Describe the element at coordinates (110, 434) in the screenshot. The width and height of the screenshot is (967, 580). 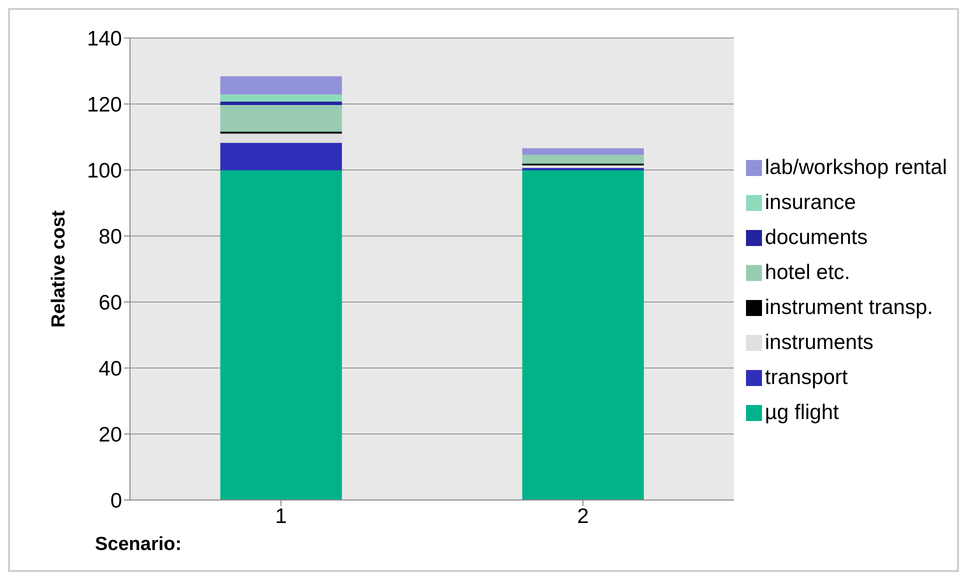
I see `y-tick-label: 20` at that location.